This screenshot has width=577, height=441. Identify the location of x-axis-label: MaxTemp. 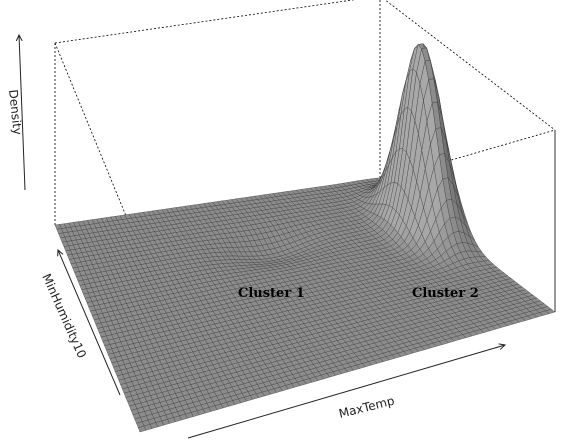
(366, 407).